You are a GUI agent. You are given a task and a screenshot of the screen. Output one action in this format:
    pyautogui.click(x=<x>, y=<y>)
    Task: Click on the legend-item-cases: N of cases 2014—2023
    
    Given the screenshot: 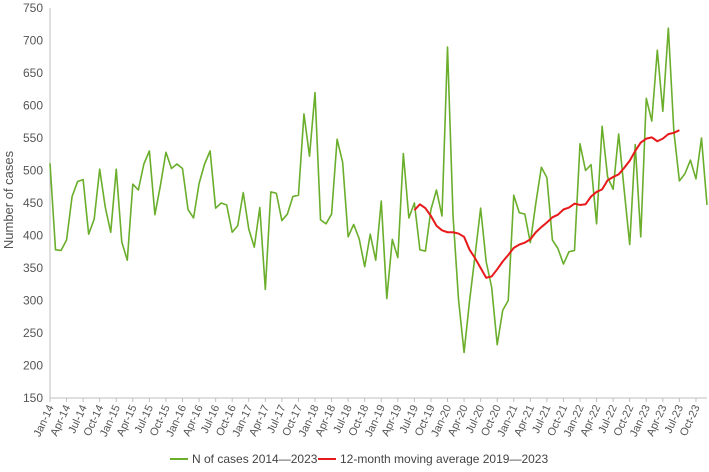 What is the action you would take?
    pyautogui.click(x=244, y=459)
    